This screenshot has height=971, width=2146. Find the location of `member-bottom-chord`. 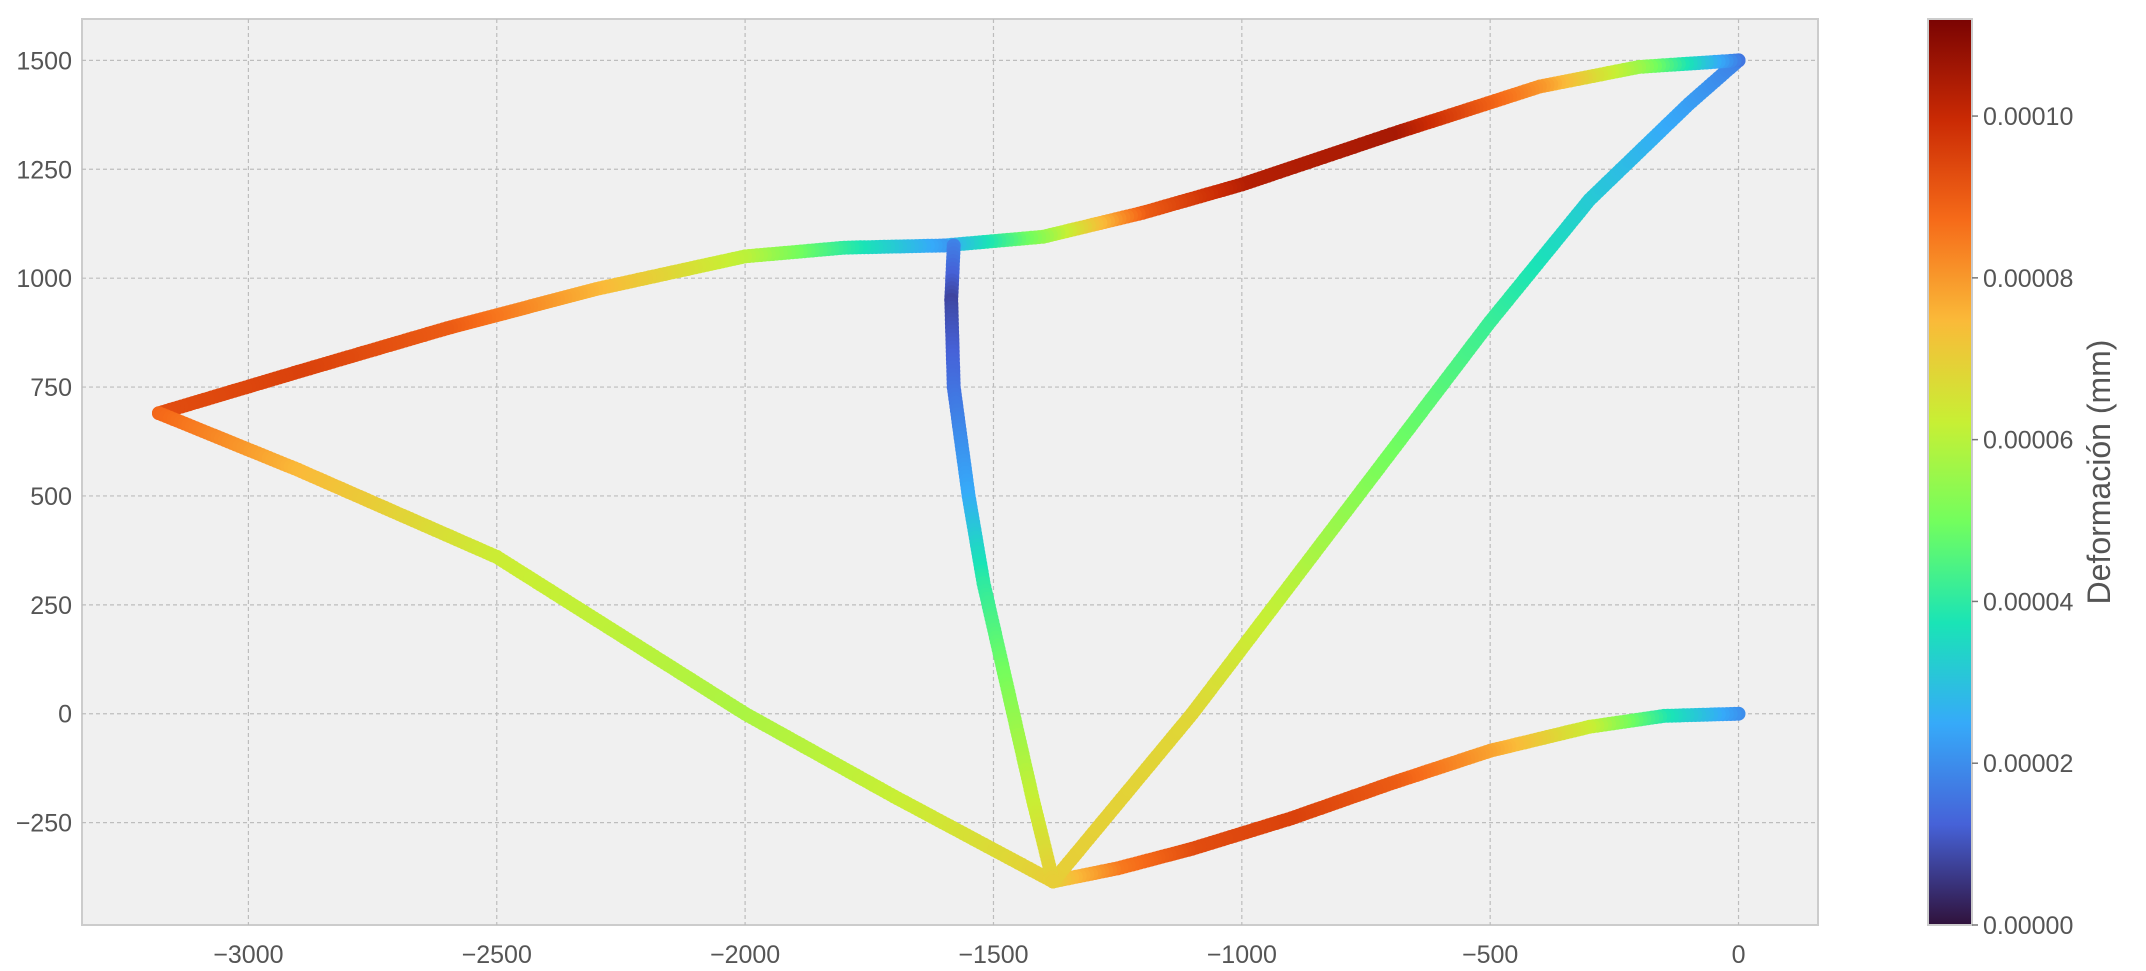

member-bottom-chord is located at coordinates (1396, 797).